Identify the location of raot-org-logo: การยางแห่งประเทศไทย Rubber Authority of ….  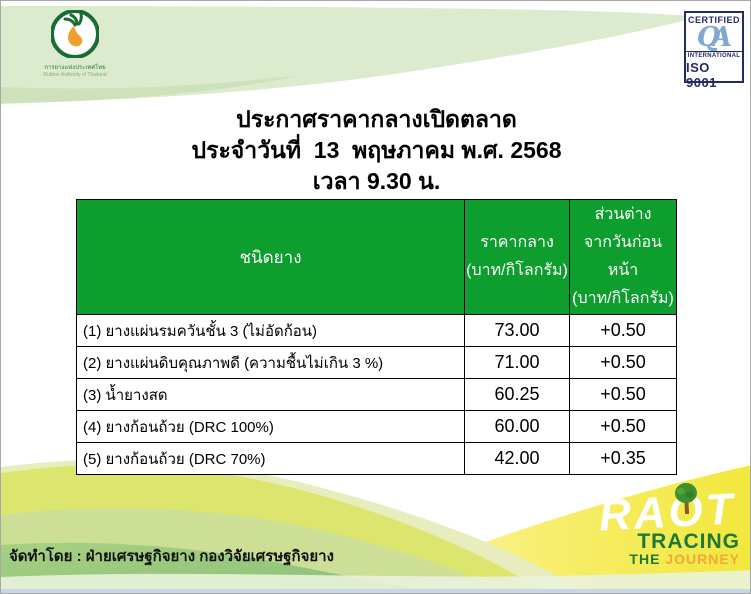
(75, 43).